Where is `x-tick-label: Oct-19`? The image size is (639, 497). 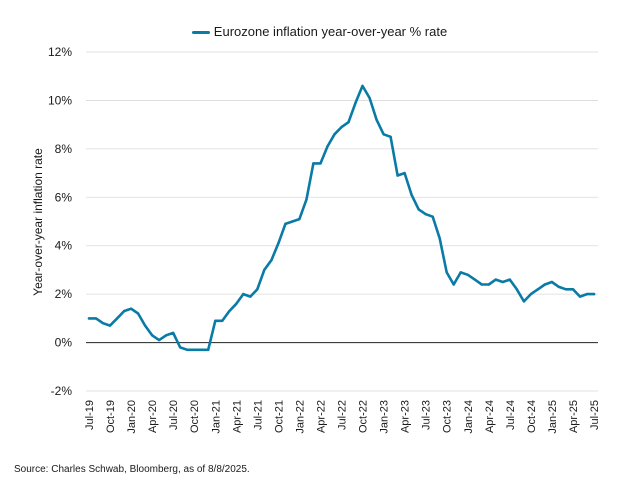 x-tick-label: Oct-19 is located at coordinates (111, 416).